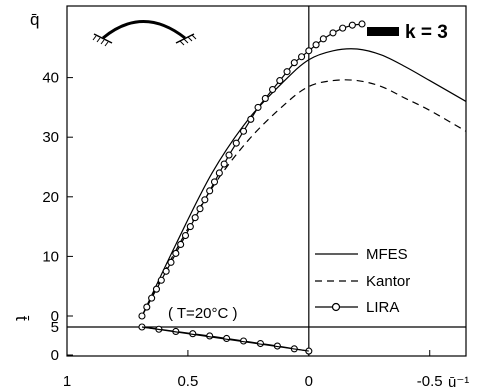  Describe the element at coordinates (50, 197) in the screenshot. I see `y-tick-label-upper: 20` at that location.